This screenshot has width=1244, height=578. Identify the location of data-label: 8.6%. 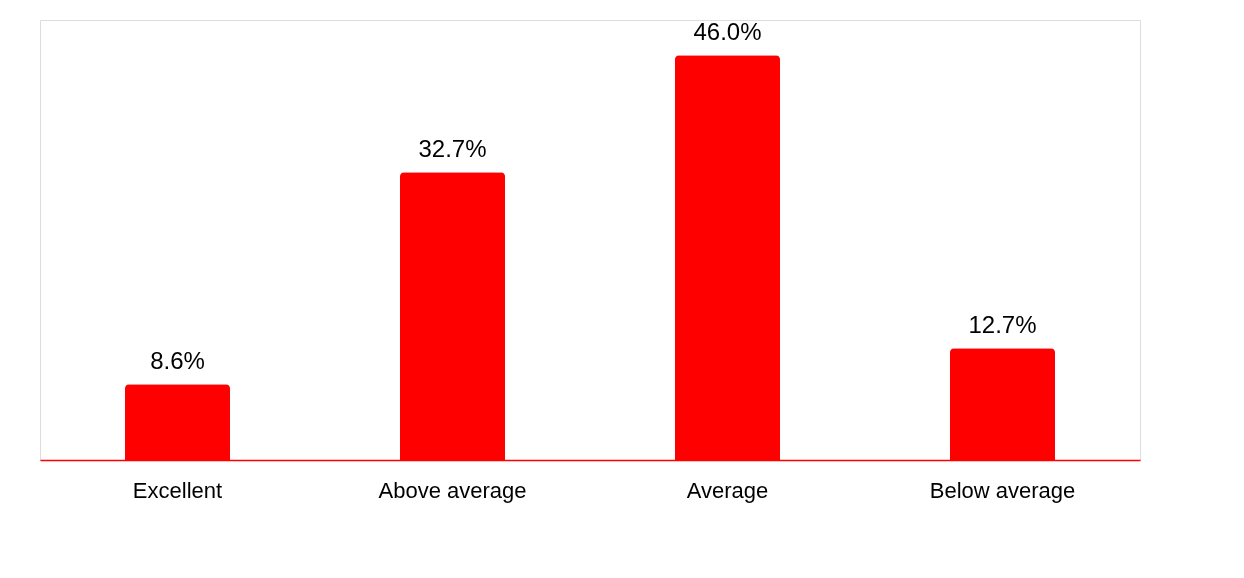
(177, 361).